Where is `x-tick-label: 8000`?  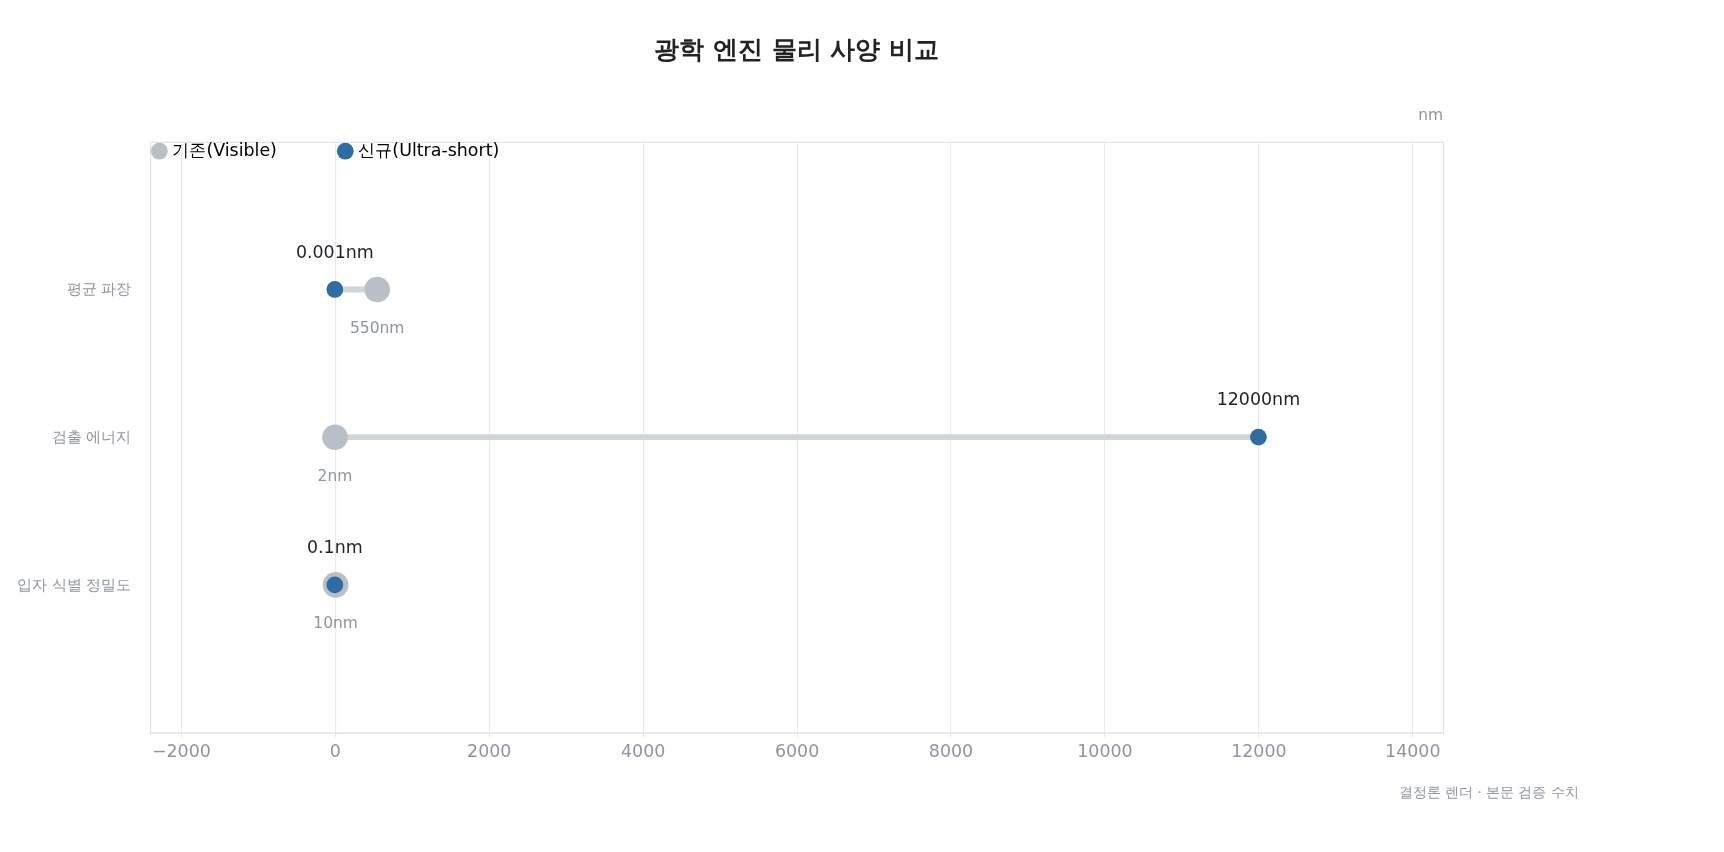
x-tick-label: 8000 is located at coordinates (951, 751).